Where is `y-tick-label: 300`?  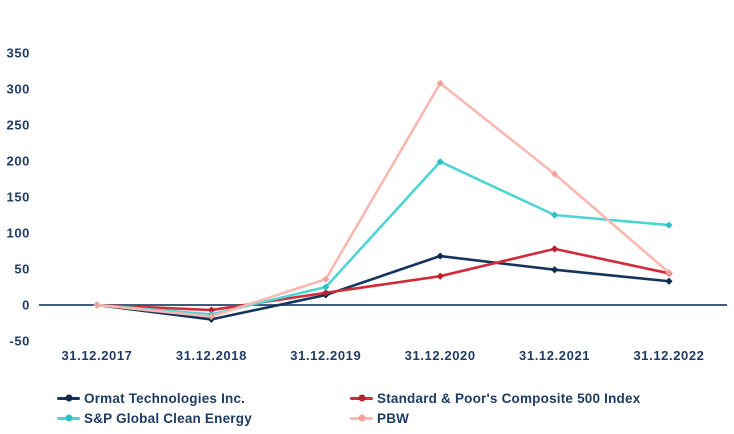
y-tick-label: 300 is located at coordinates (19, 89).